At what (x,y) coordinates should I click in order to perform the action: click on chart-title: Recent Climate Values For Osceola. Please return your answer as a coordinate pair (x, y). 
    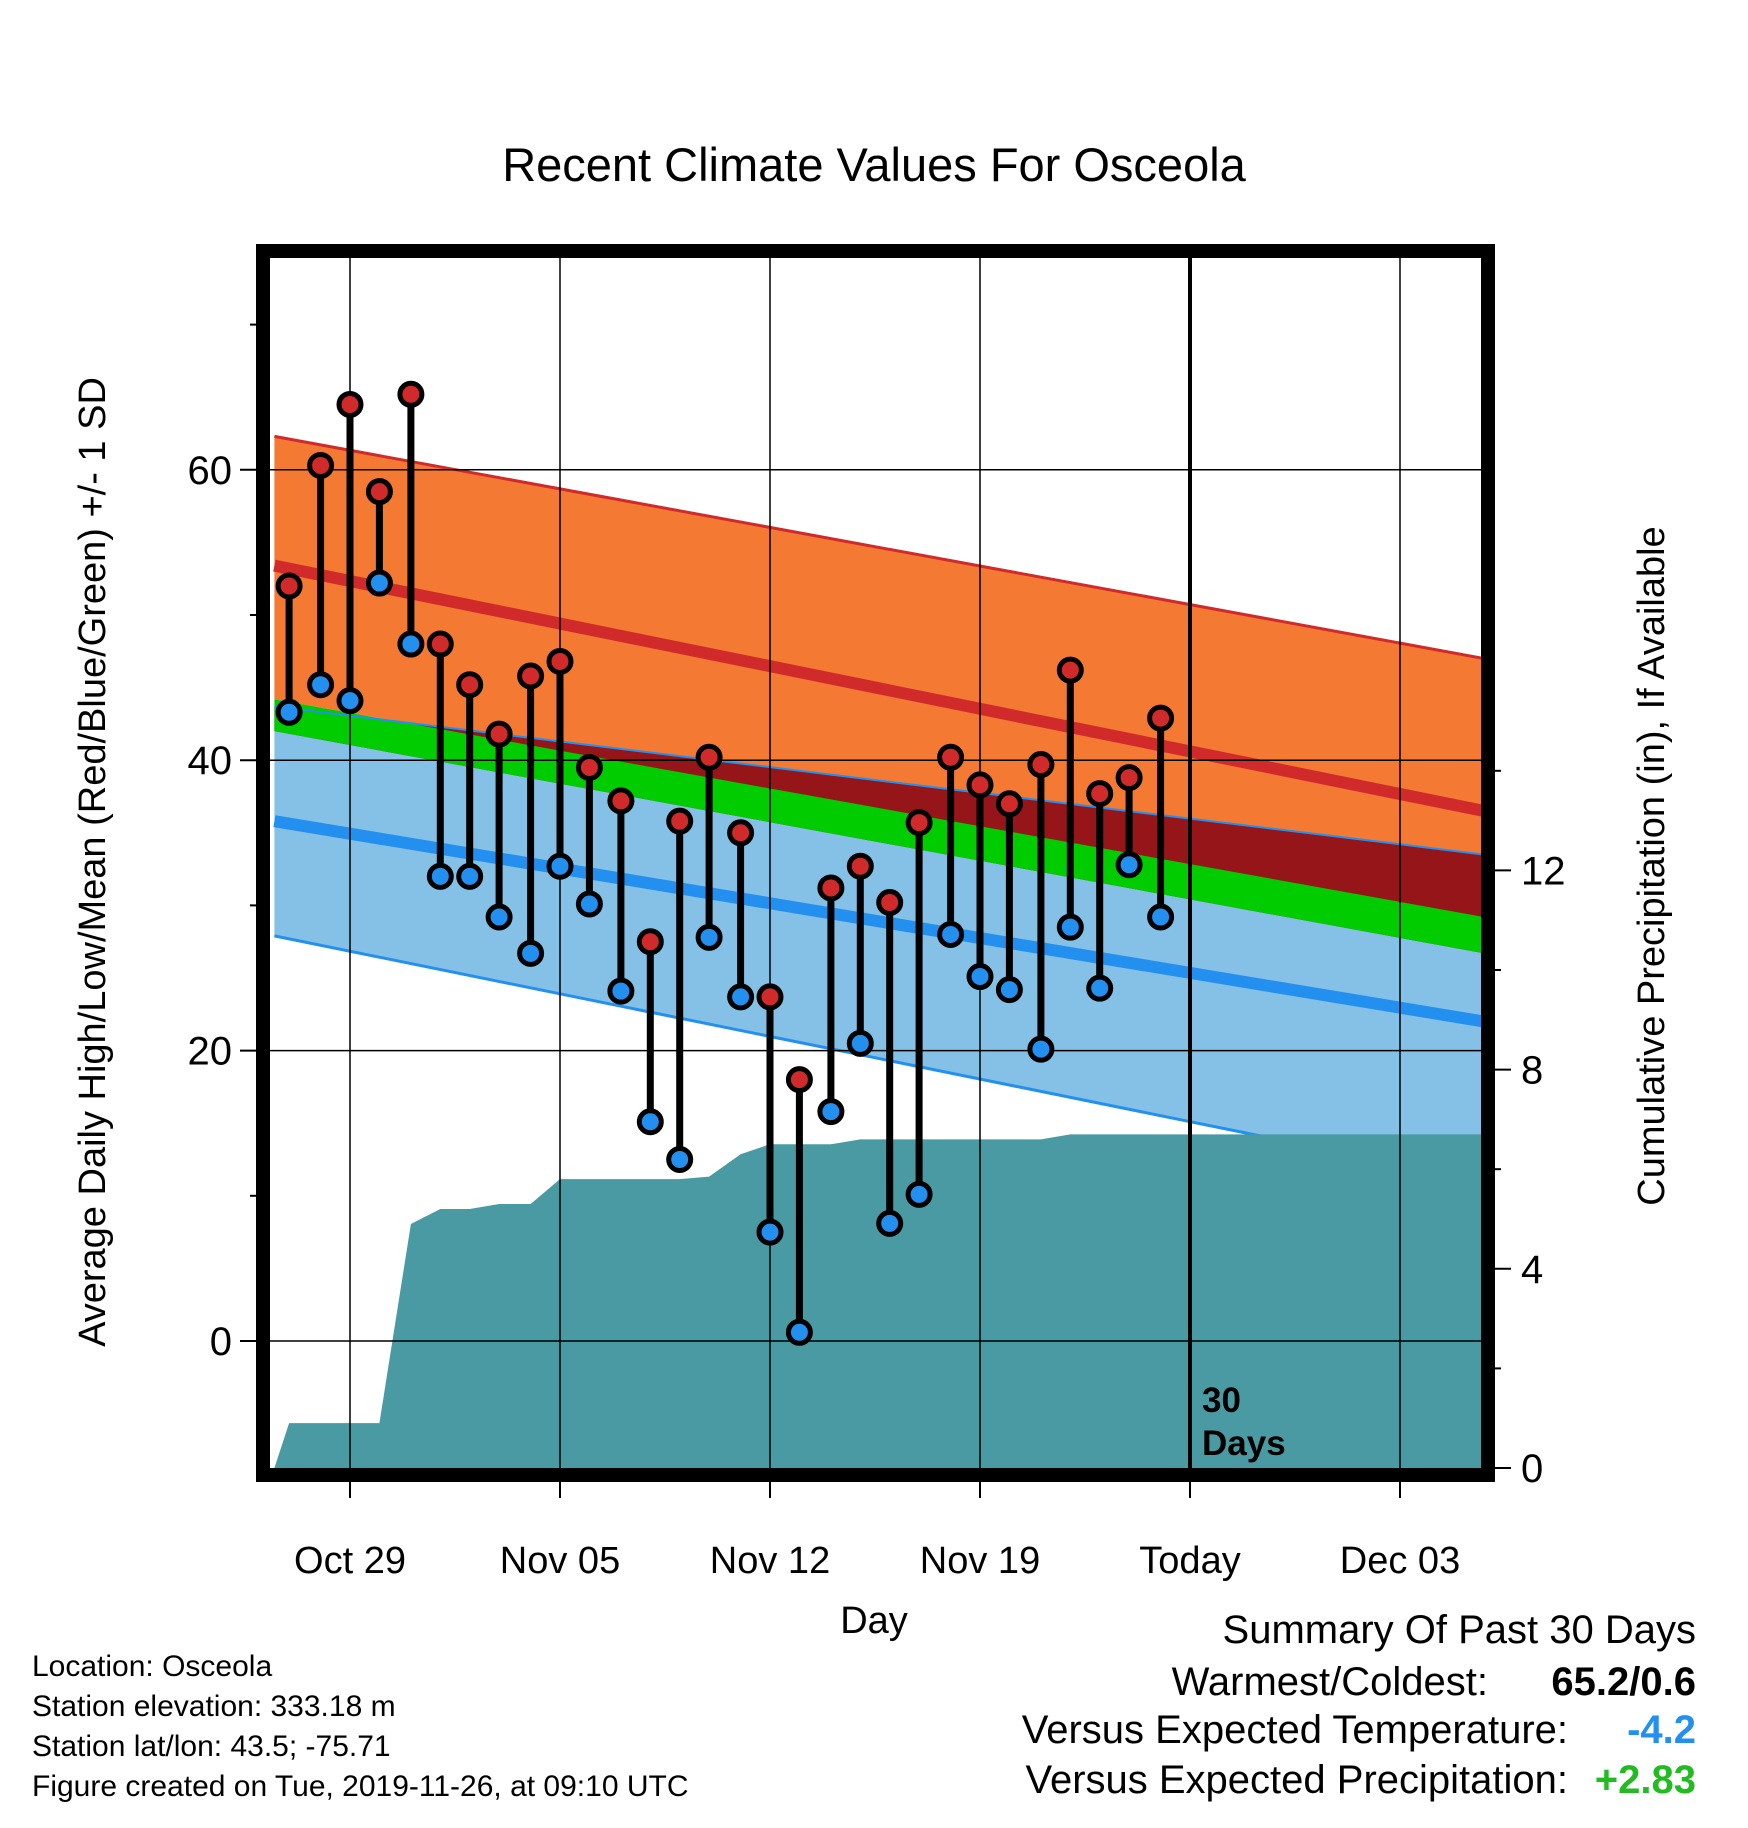
    Looking at the image, I should click on (874, 164).